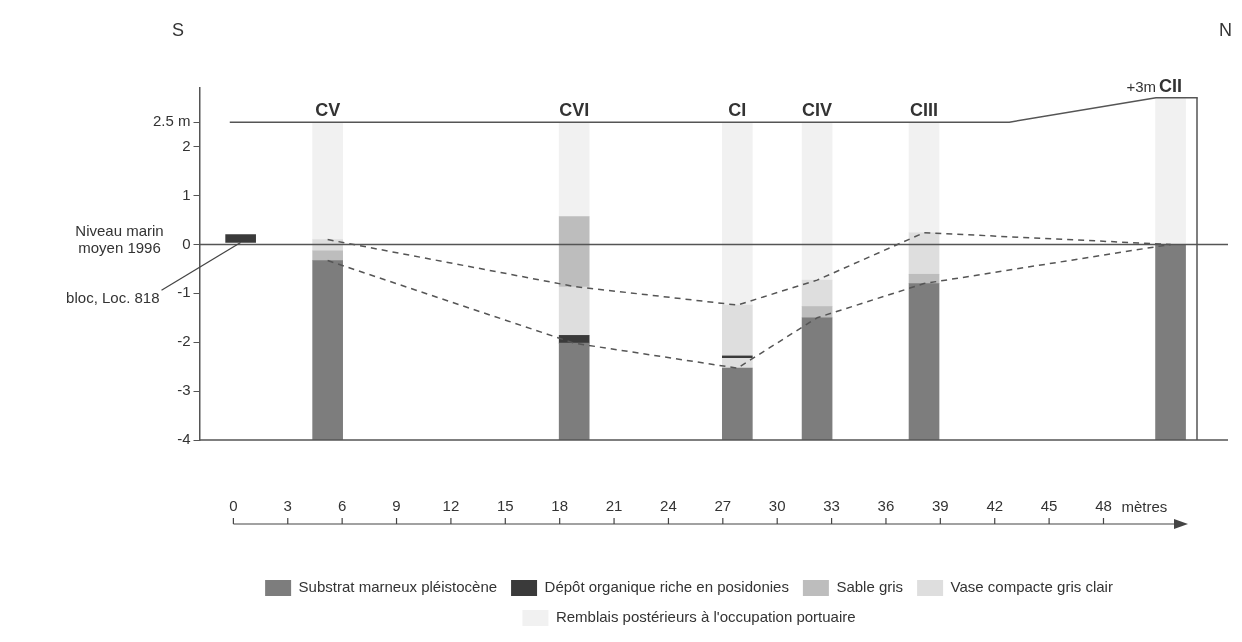  I want to click on x-tick-label: 9, so click(396, 506).